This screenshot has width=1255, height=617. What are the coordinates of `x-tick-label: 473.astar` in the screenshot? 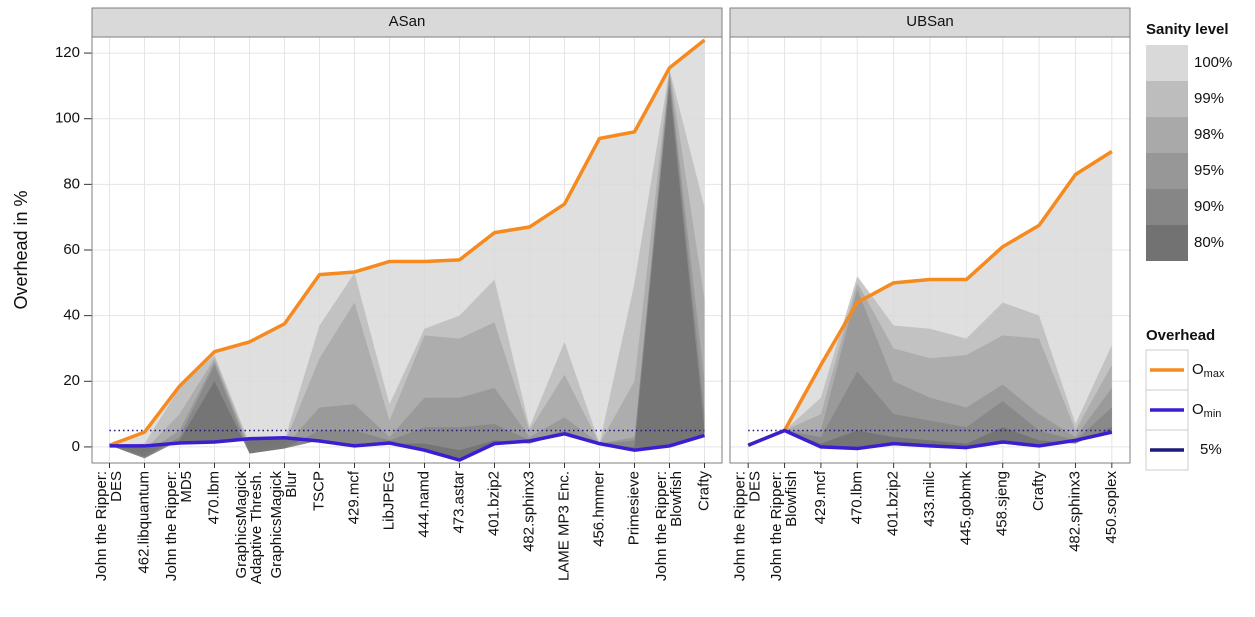 It's located at (458, 502).